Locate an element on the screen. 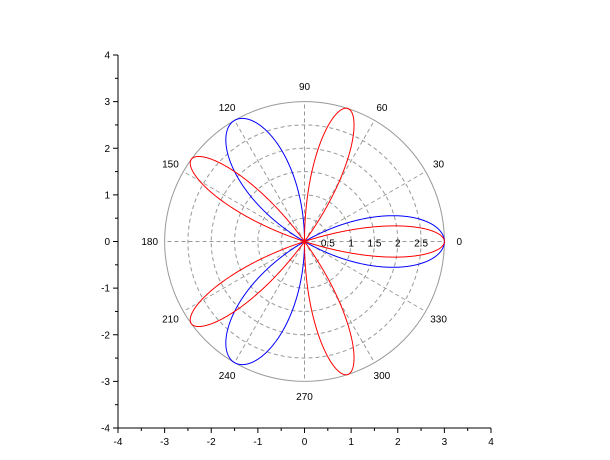 This screenshot has width=610, height=460. y-tick-label: -1 is located at coordinates (105, 289).